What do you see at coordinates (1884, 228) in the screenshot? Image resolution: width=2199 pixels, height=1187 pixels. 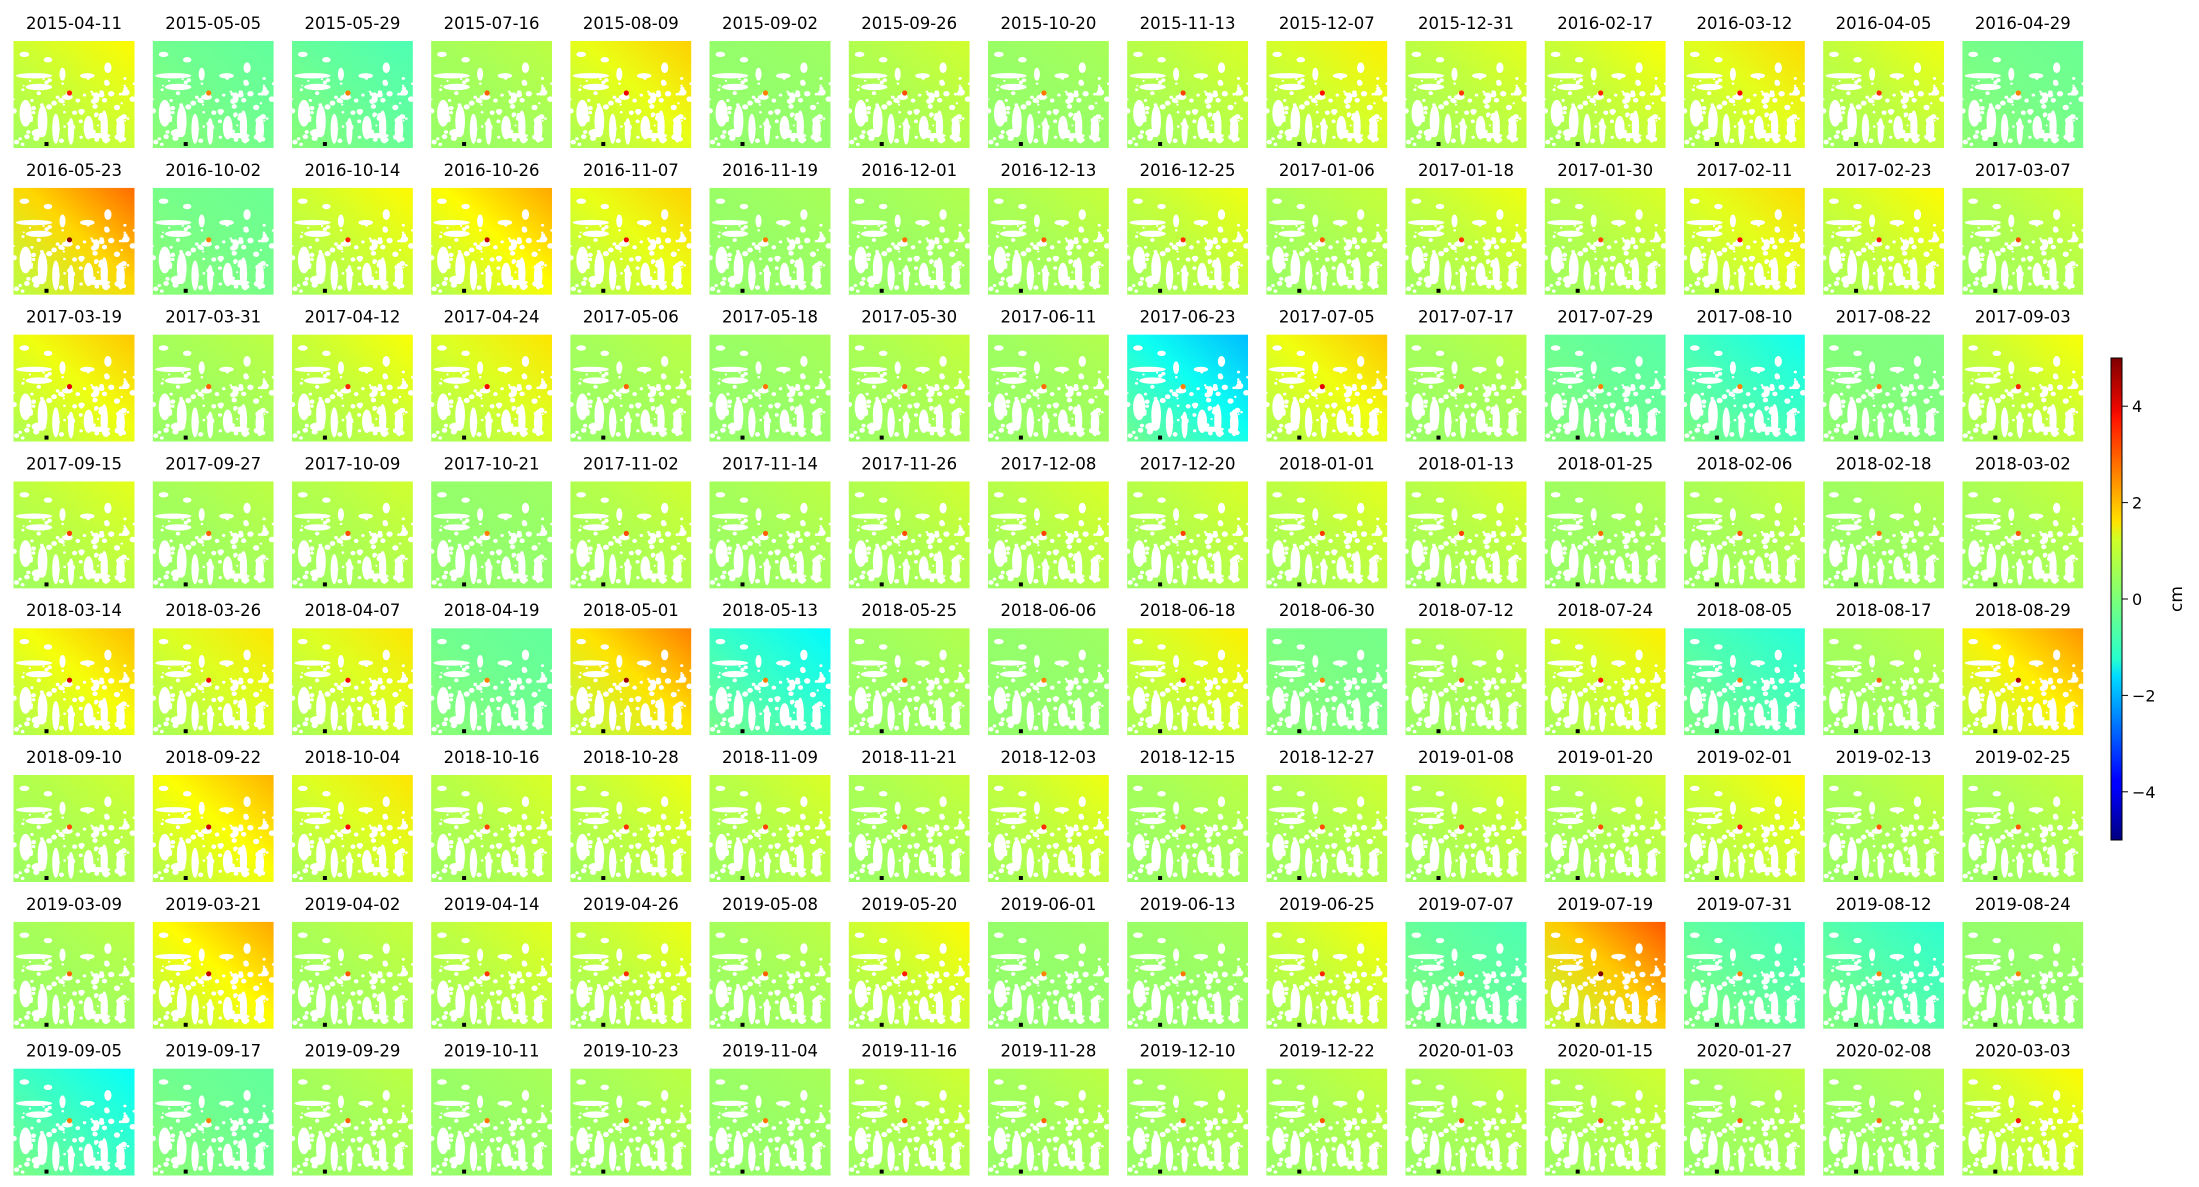 I see `panel-2017-02-23: 2017-02-23` at bounding box center [1884, 228].